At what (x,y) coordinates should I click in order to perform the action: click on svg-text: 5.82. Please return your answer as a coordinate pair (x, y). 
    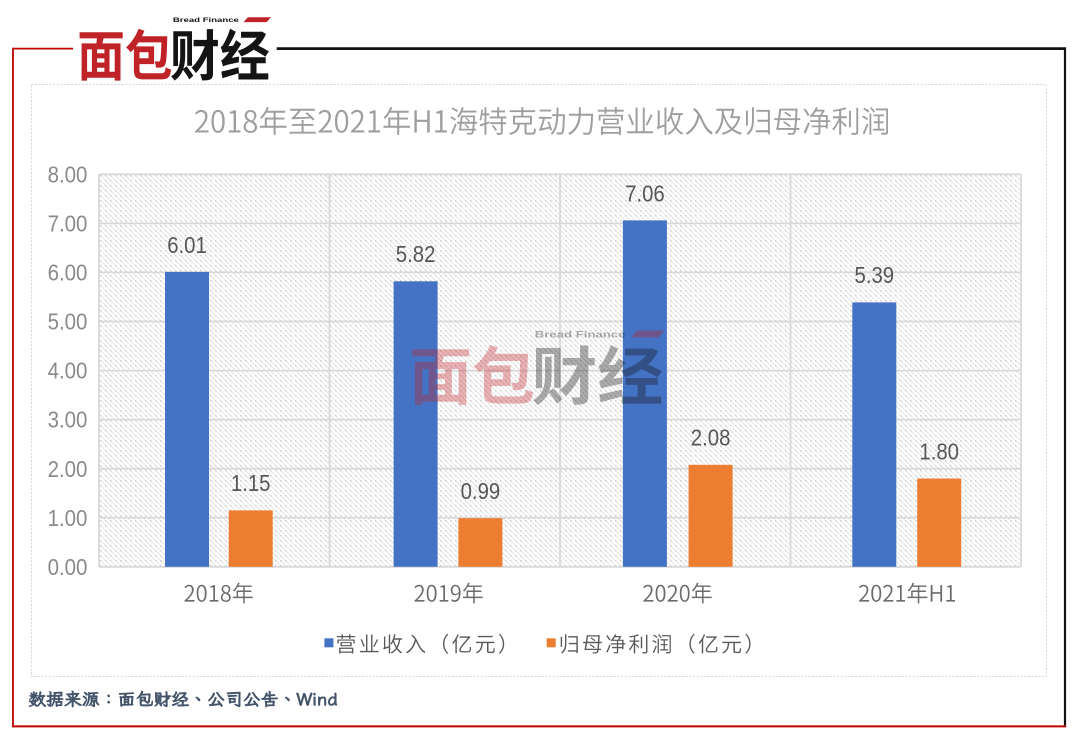
    Looking at the image, I should click on (416, 254).